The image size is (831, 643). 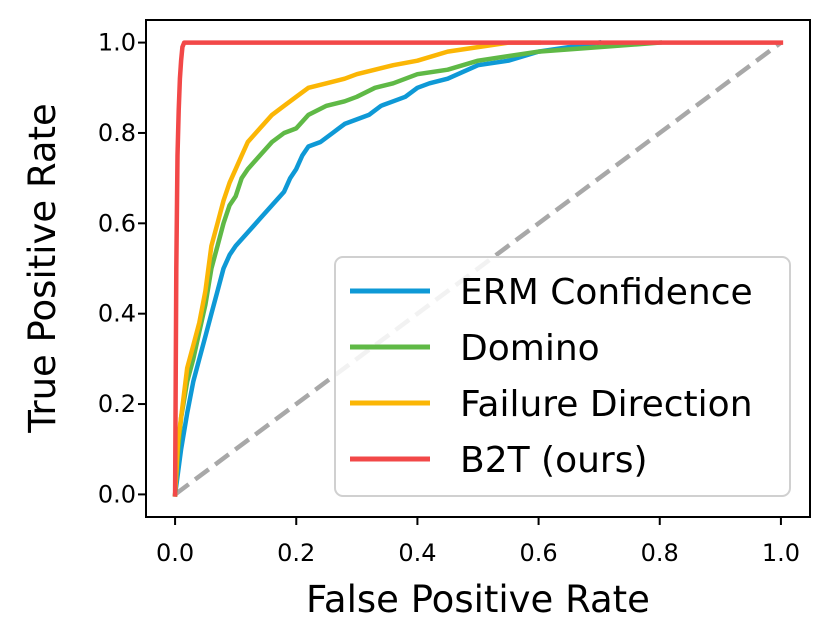 What do you see at coordinates (117, 133) in the screenshot?
I see `y-tick-label: 0.8` at bounding box center [117, 133].